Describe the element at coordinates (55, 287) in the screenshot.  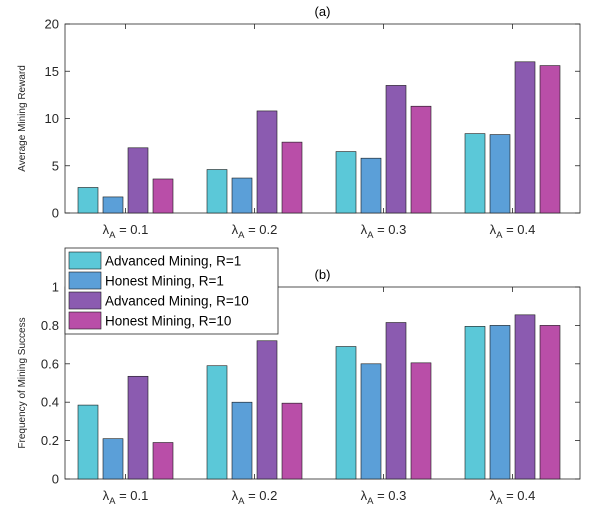
I see `y-tick-label: 1` at that location.